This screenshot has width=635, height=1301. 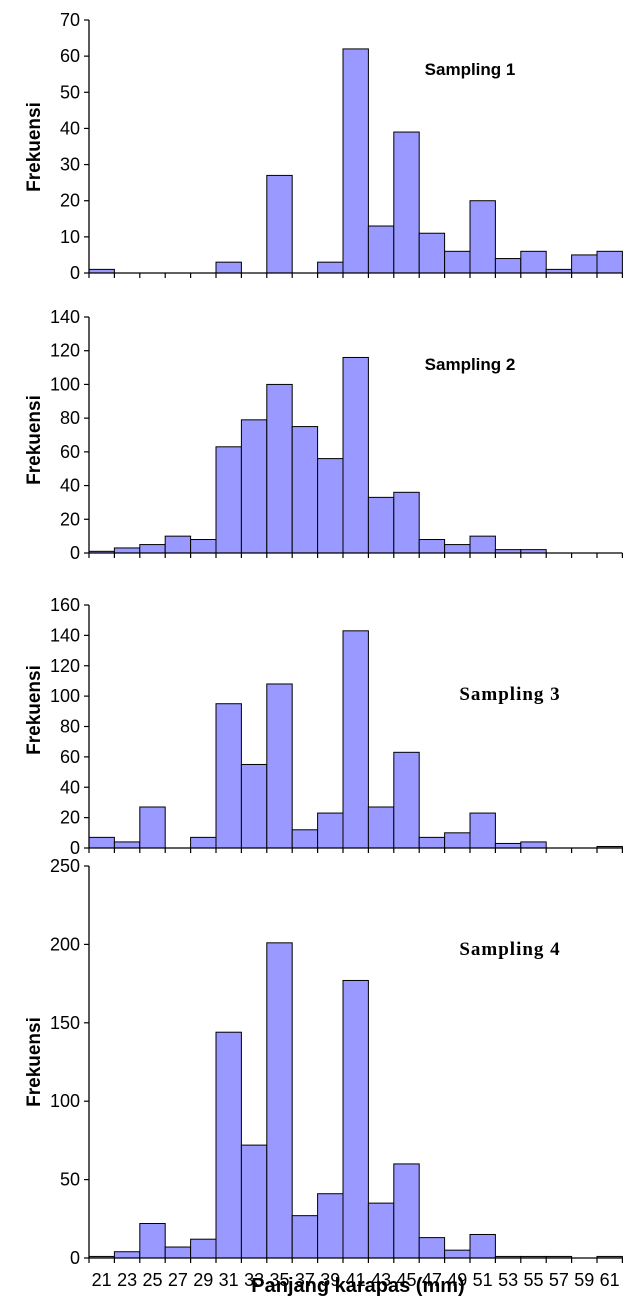 I want to click on x-tick-label: 39, so click(x=330, y=1280).